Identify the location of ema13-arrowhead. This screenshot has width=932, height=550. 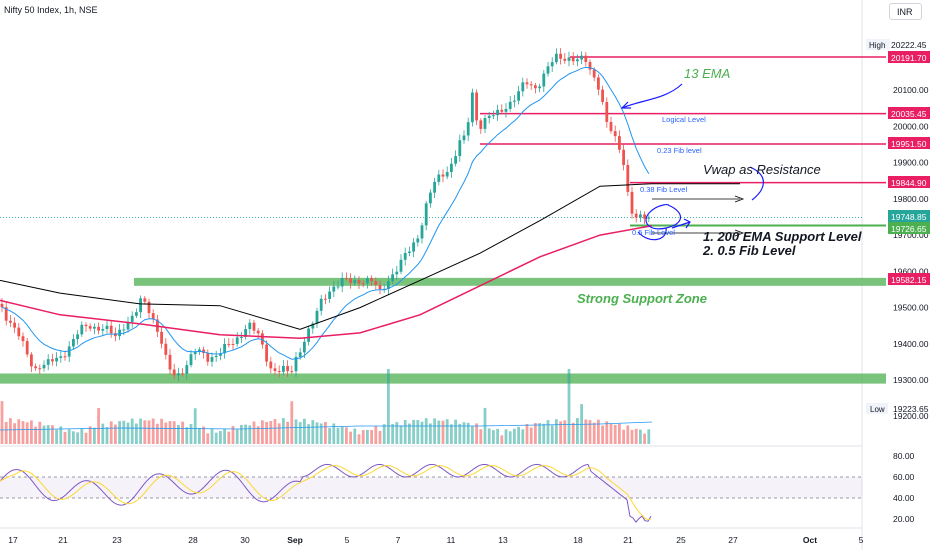
(625, 105).